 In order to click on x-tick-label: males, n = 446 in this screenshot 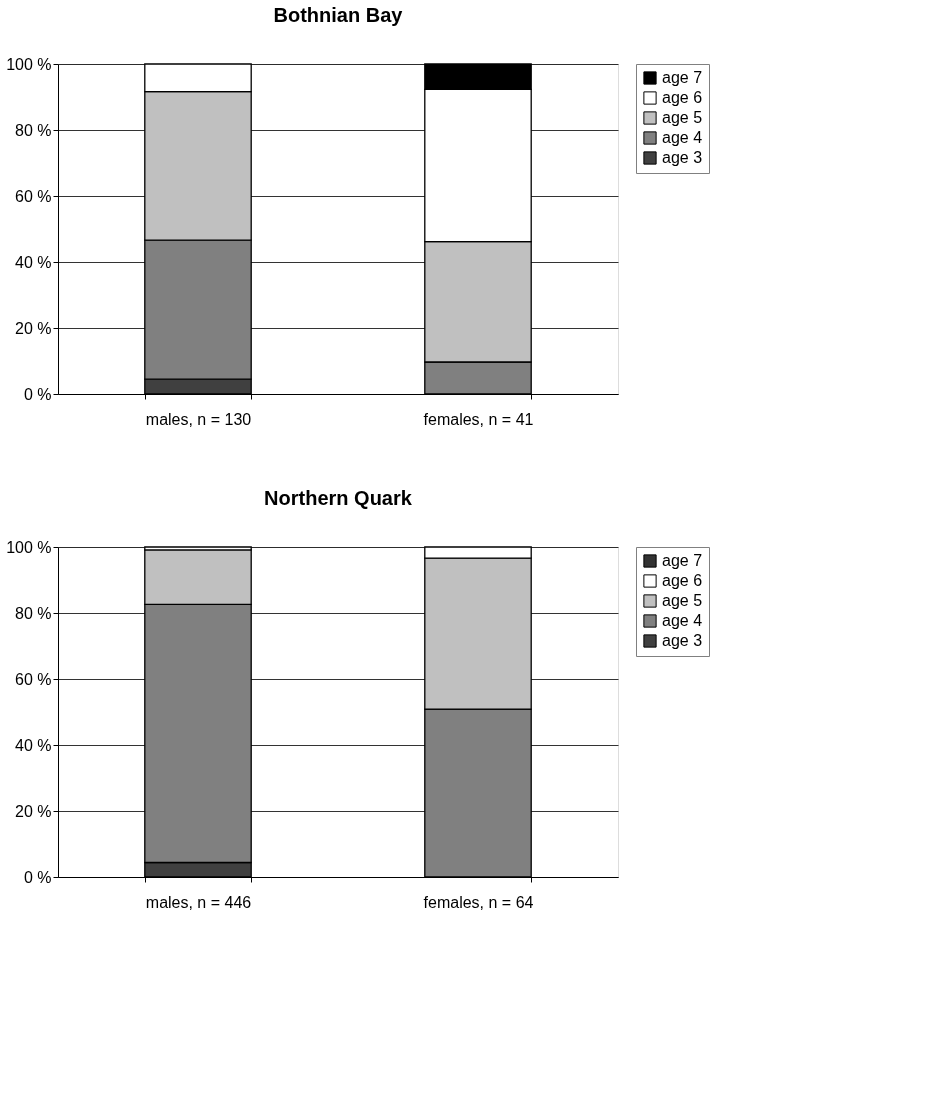, I will do `click(198, 902)`.